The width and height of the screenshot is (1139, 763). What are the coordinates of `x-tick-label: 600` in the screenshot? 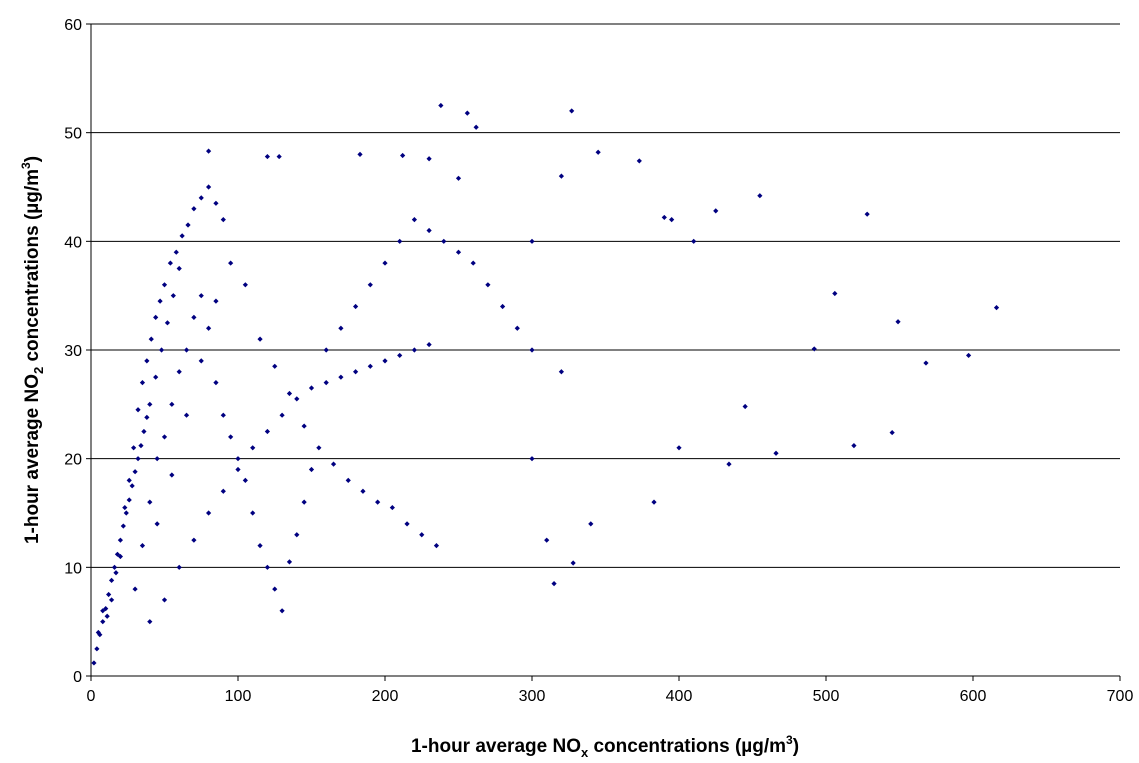 It's located at (973, 696).